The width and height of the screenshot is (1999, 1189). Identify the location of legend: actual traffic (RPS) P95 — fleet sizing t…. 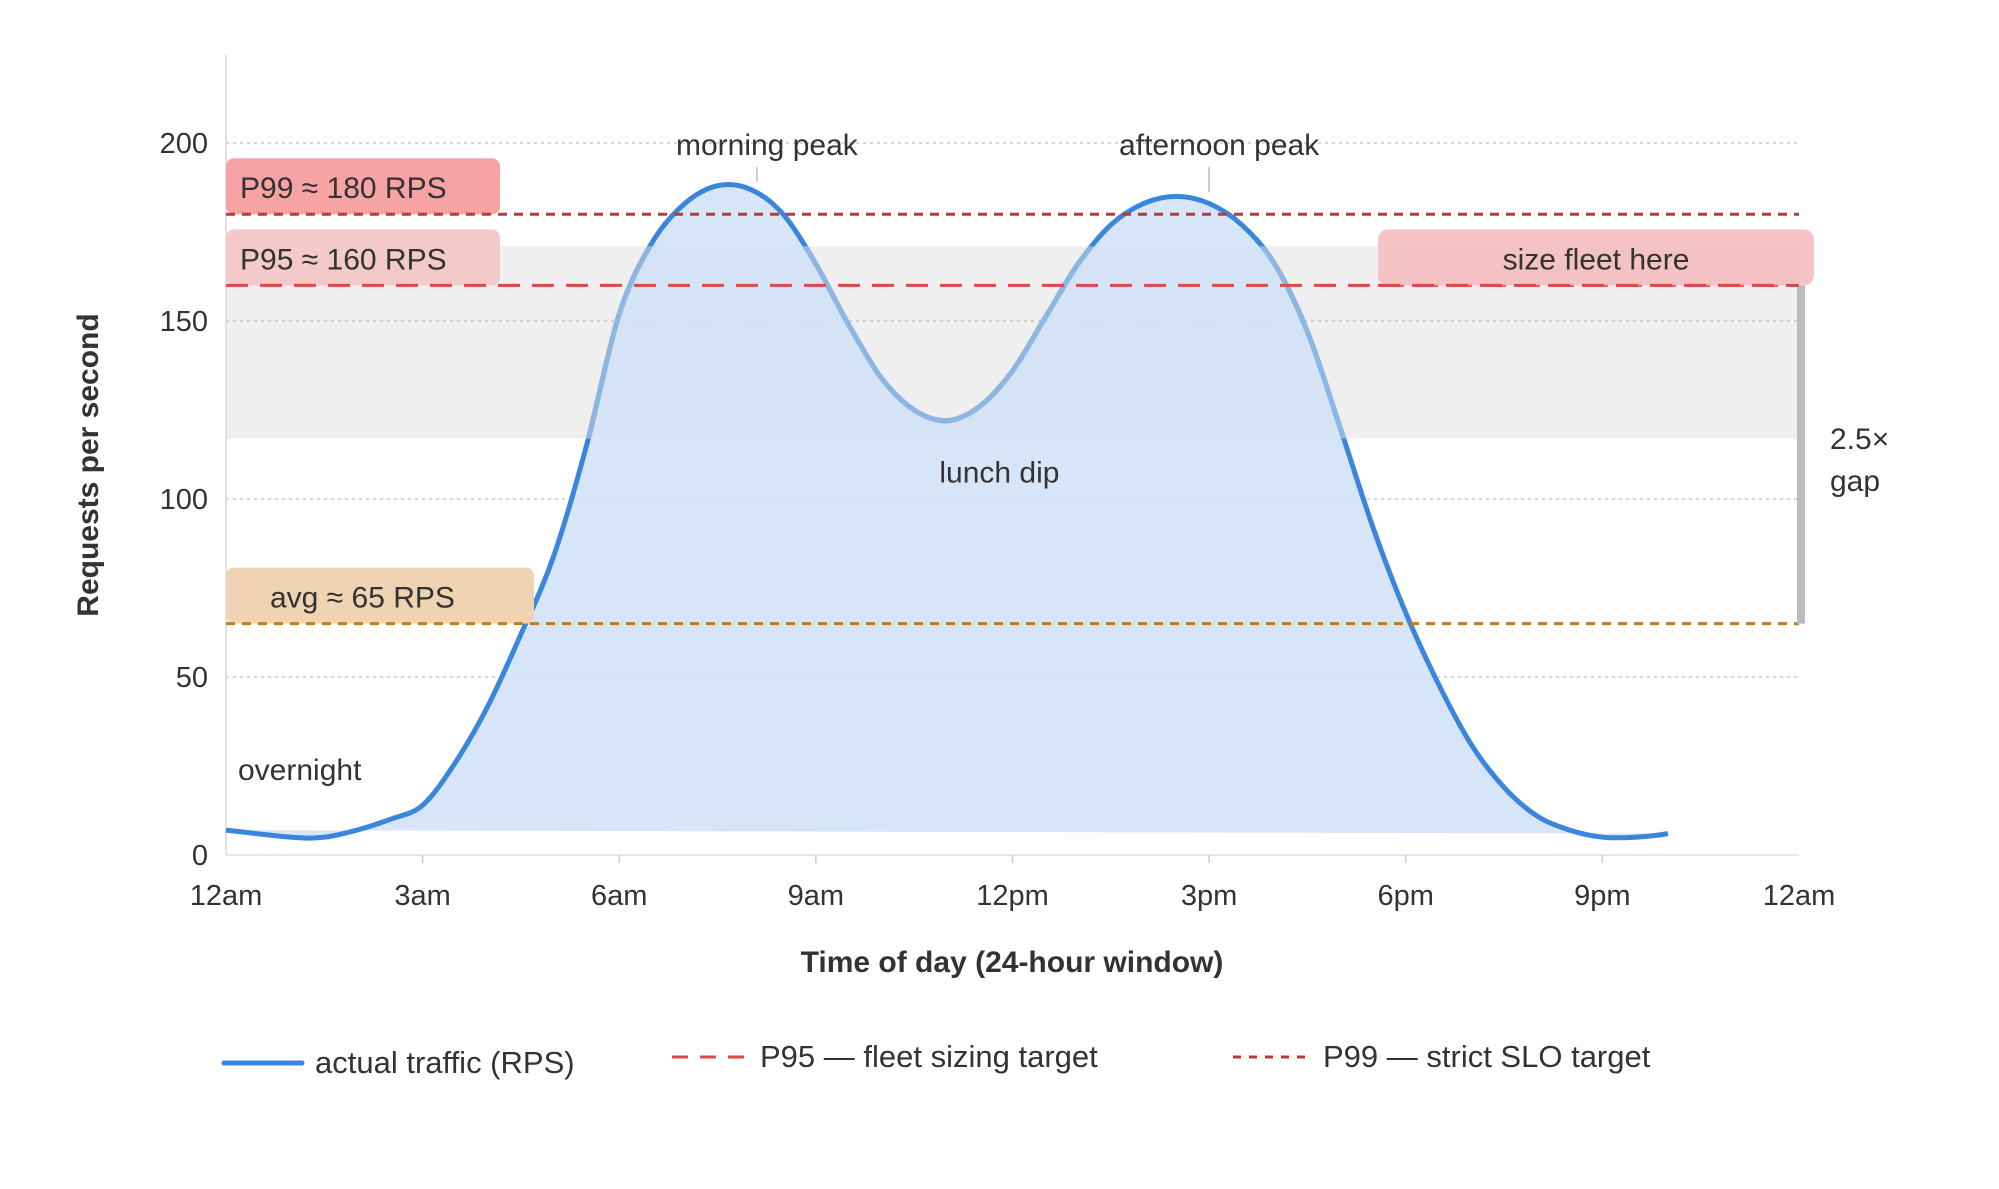
(936, 1059).